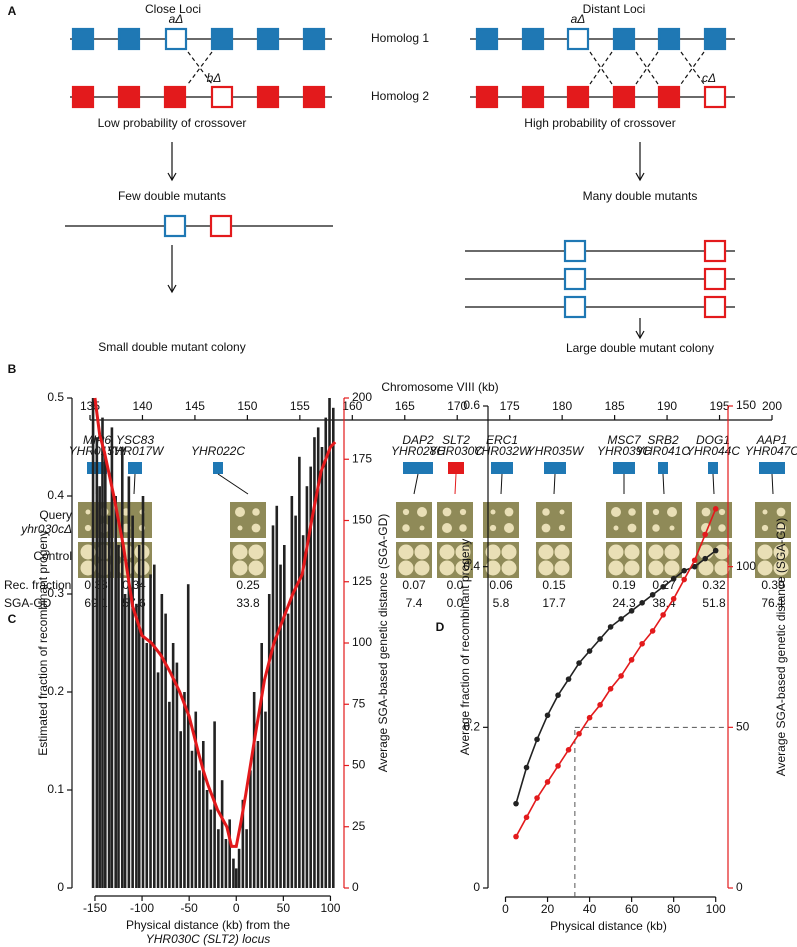 The width and height of the screenshot is (797, 947). What do you see at coordinates (400, 38) in the screenshot?
I see `homolog-label: Homolog 1` at bounding box center [400, 38].